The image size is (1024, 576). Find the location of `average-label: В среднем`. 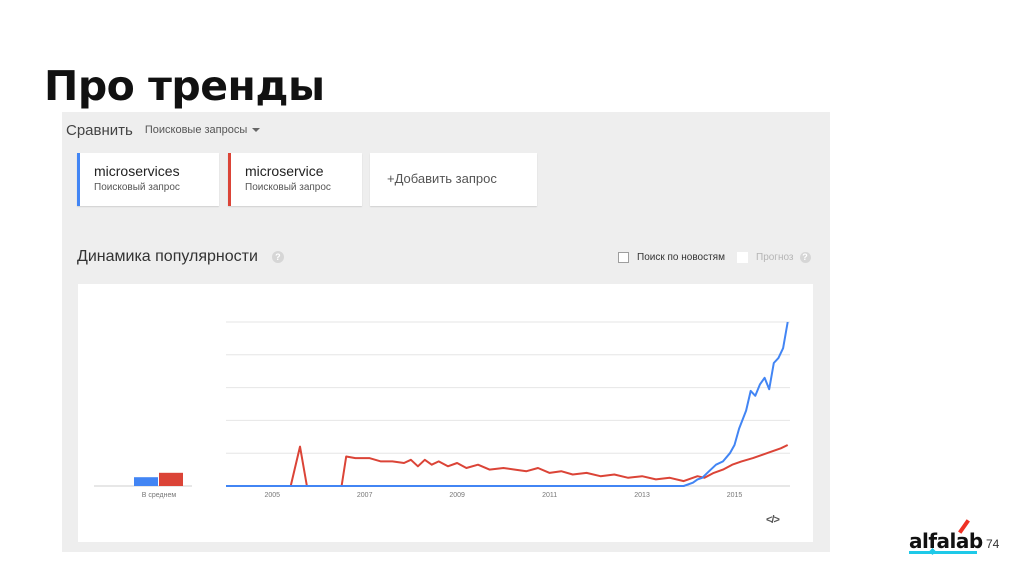

average-label: В среднем is located at coordinates (159, 495).